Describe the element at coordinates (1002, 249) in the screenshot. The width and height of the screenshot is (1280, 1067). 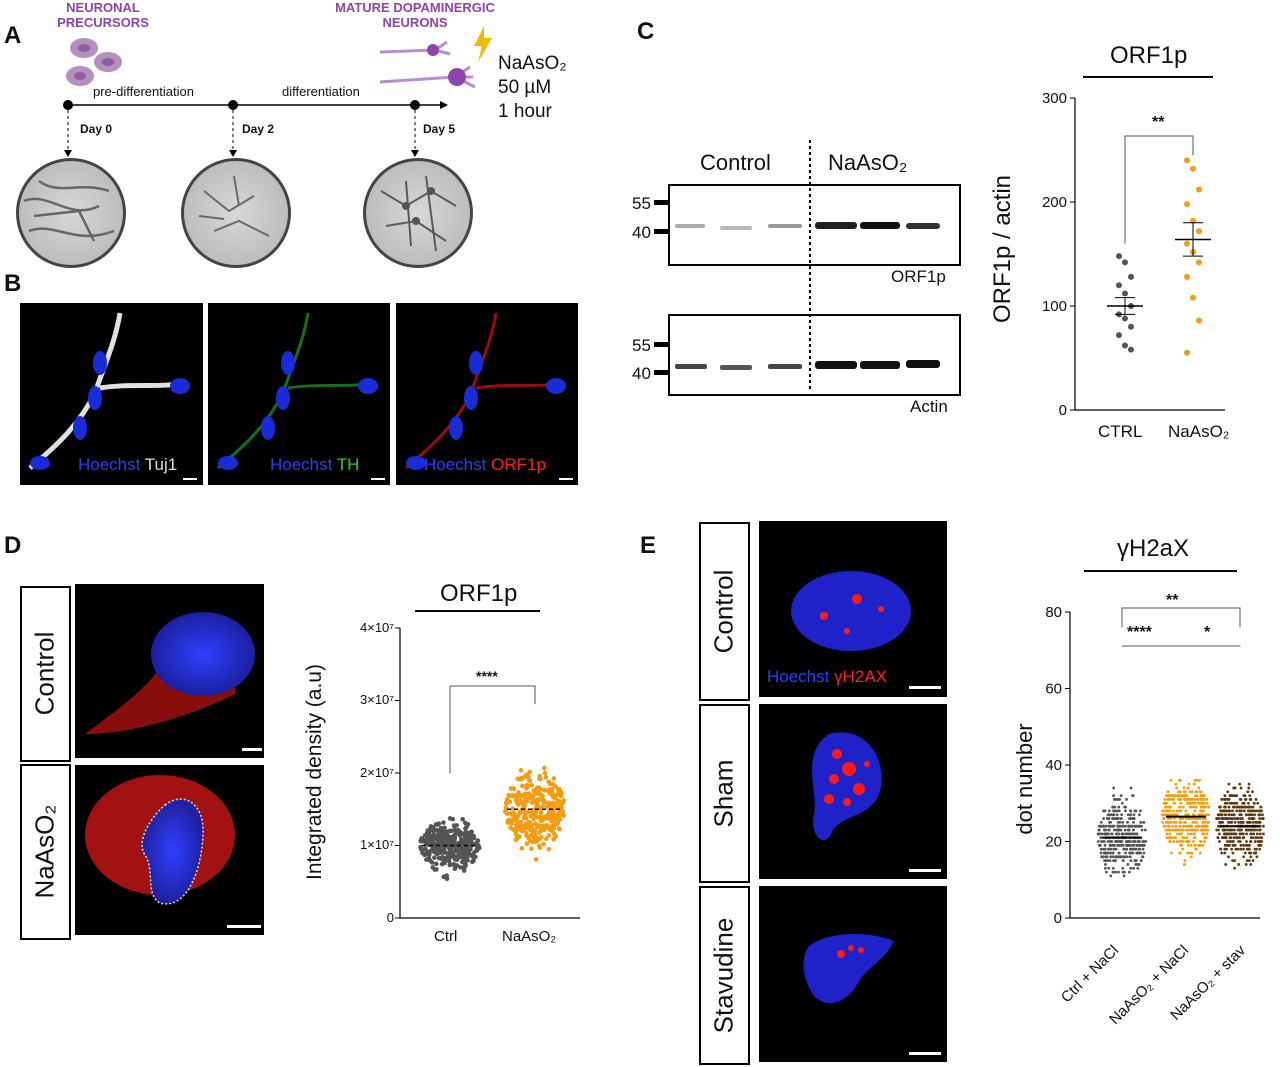
I see `chart-c-ylabel: ORF1p / actin` at that location.